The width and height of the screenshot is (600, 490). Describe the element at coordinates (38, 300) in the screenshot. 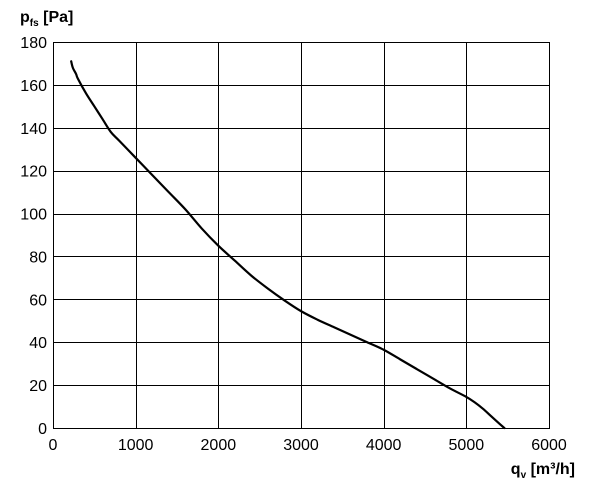

I see `y-tick-label: 60` at that location.